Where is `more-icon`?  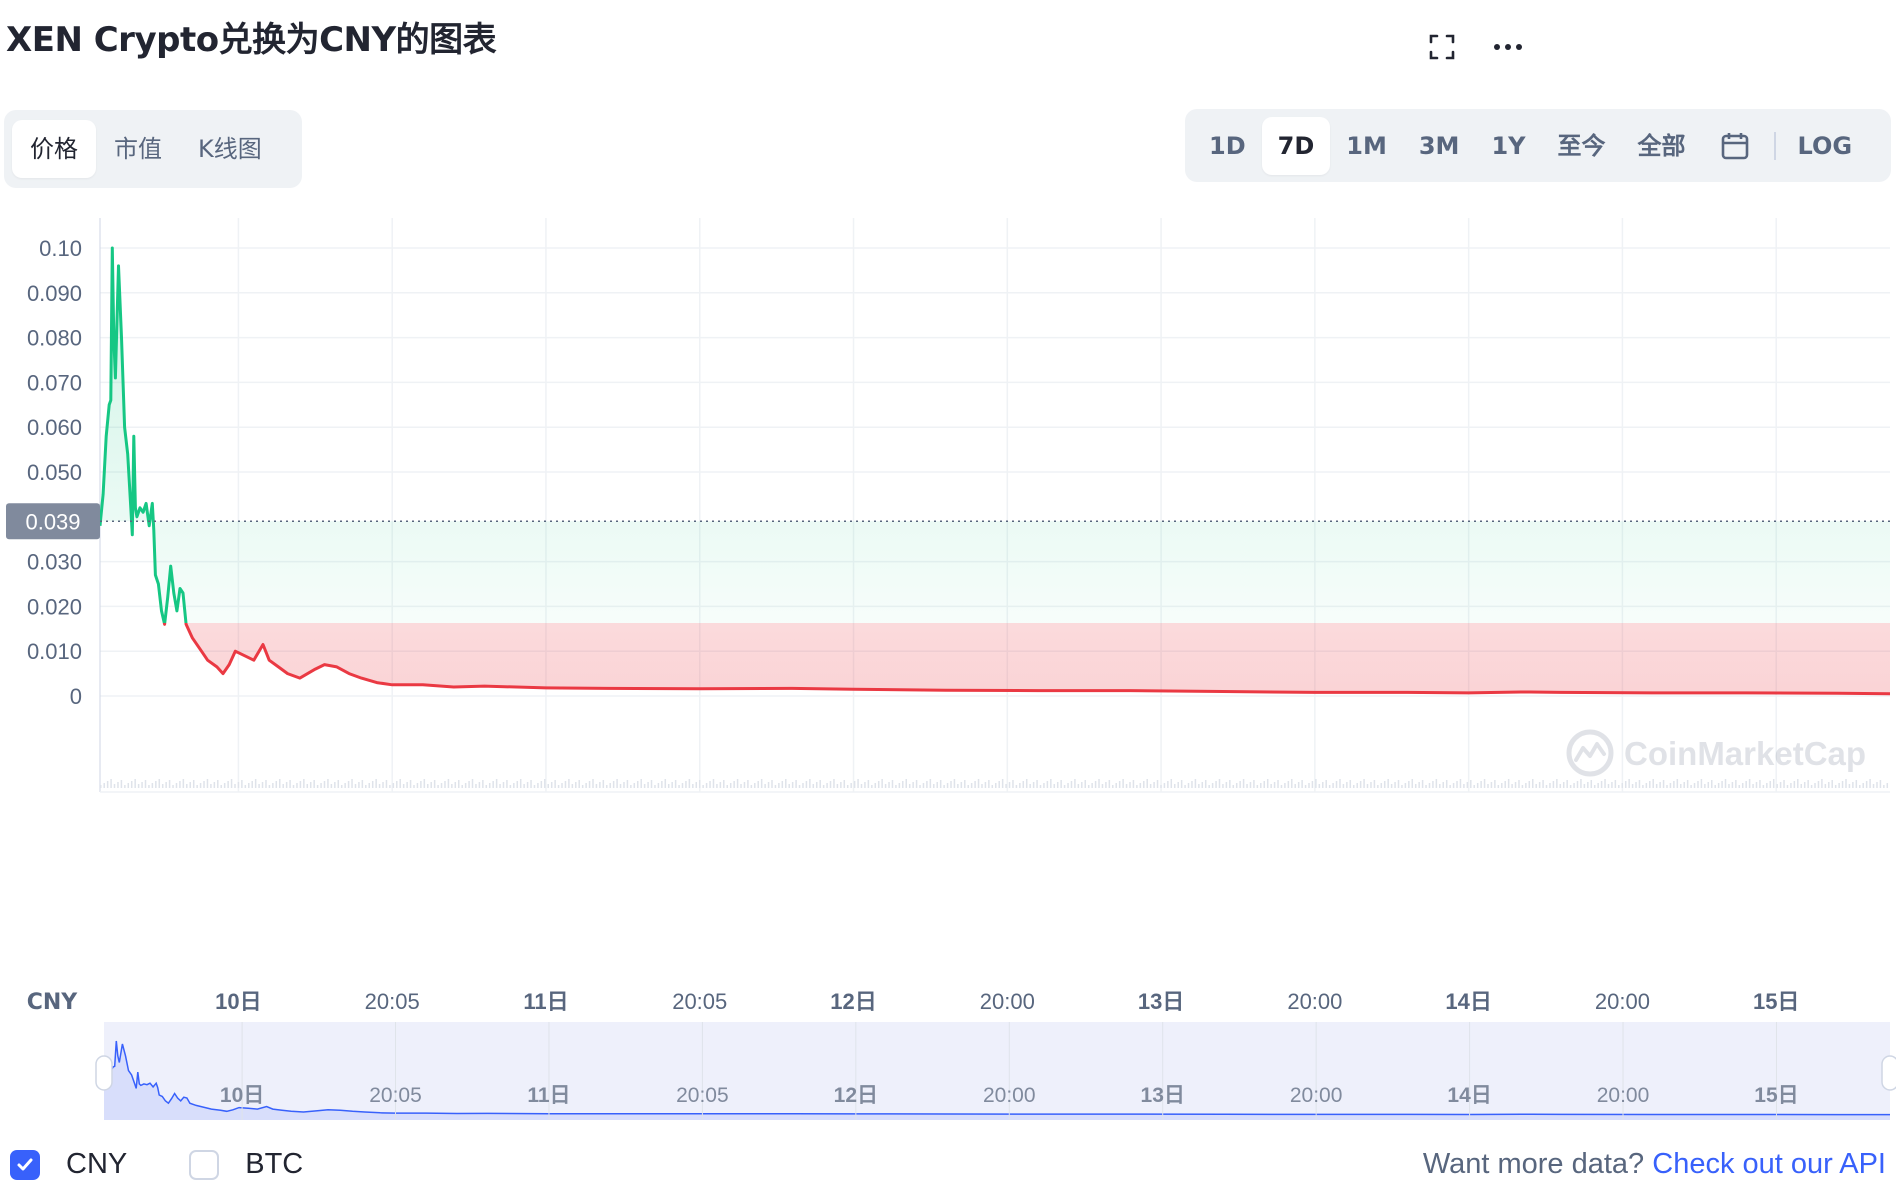 more-icon is located at coordinates (1508, 47).